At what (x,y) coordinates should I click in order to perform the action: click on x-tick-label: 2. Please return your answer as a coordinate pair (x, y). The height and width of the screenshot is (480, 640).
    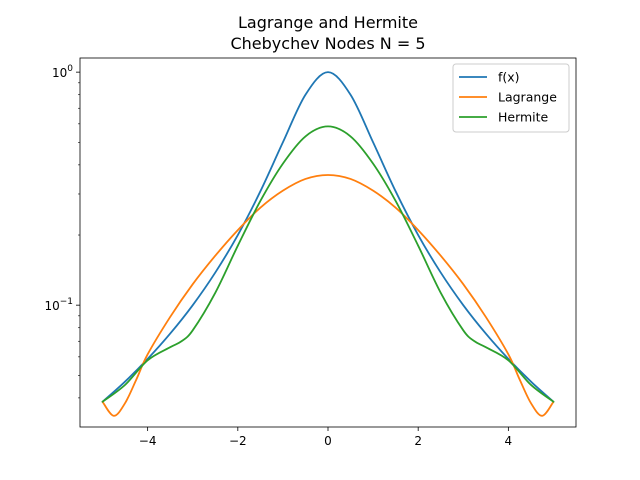
    Looking at the image, I should click on (418, 441).